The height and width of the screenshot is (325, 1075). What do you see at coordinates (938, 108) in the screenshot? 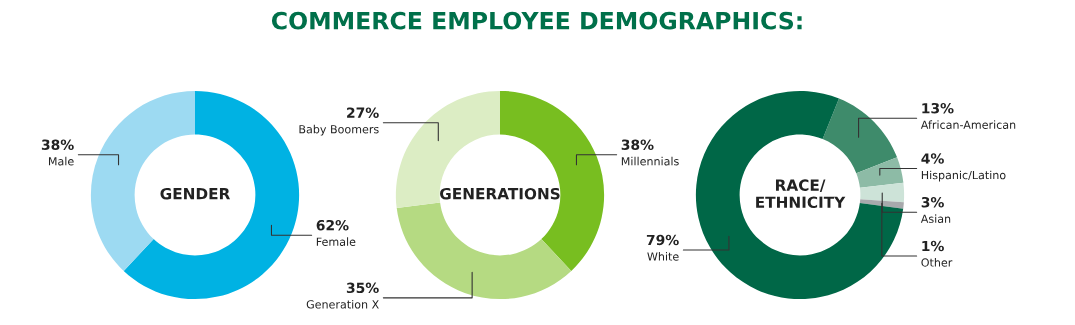
I see `data-label: 13%` at bounding box center [938, 108].